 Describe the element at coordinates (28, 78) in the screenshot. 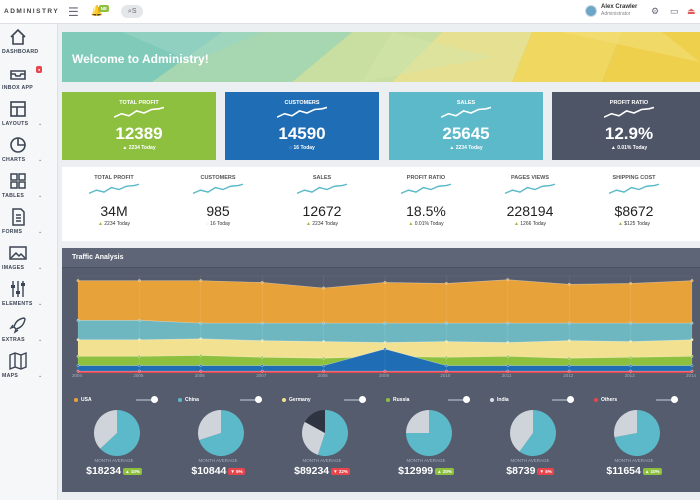

I see `sidebar-item-inbox-app: INBOX APP ●` at that location.